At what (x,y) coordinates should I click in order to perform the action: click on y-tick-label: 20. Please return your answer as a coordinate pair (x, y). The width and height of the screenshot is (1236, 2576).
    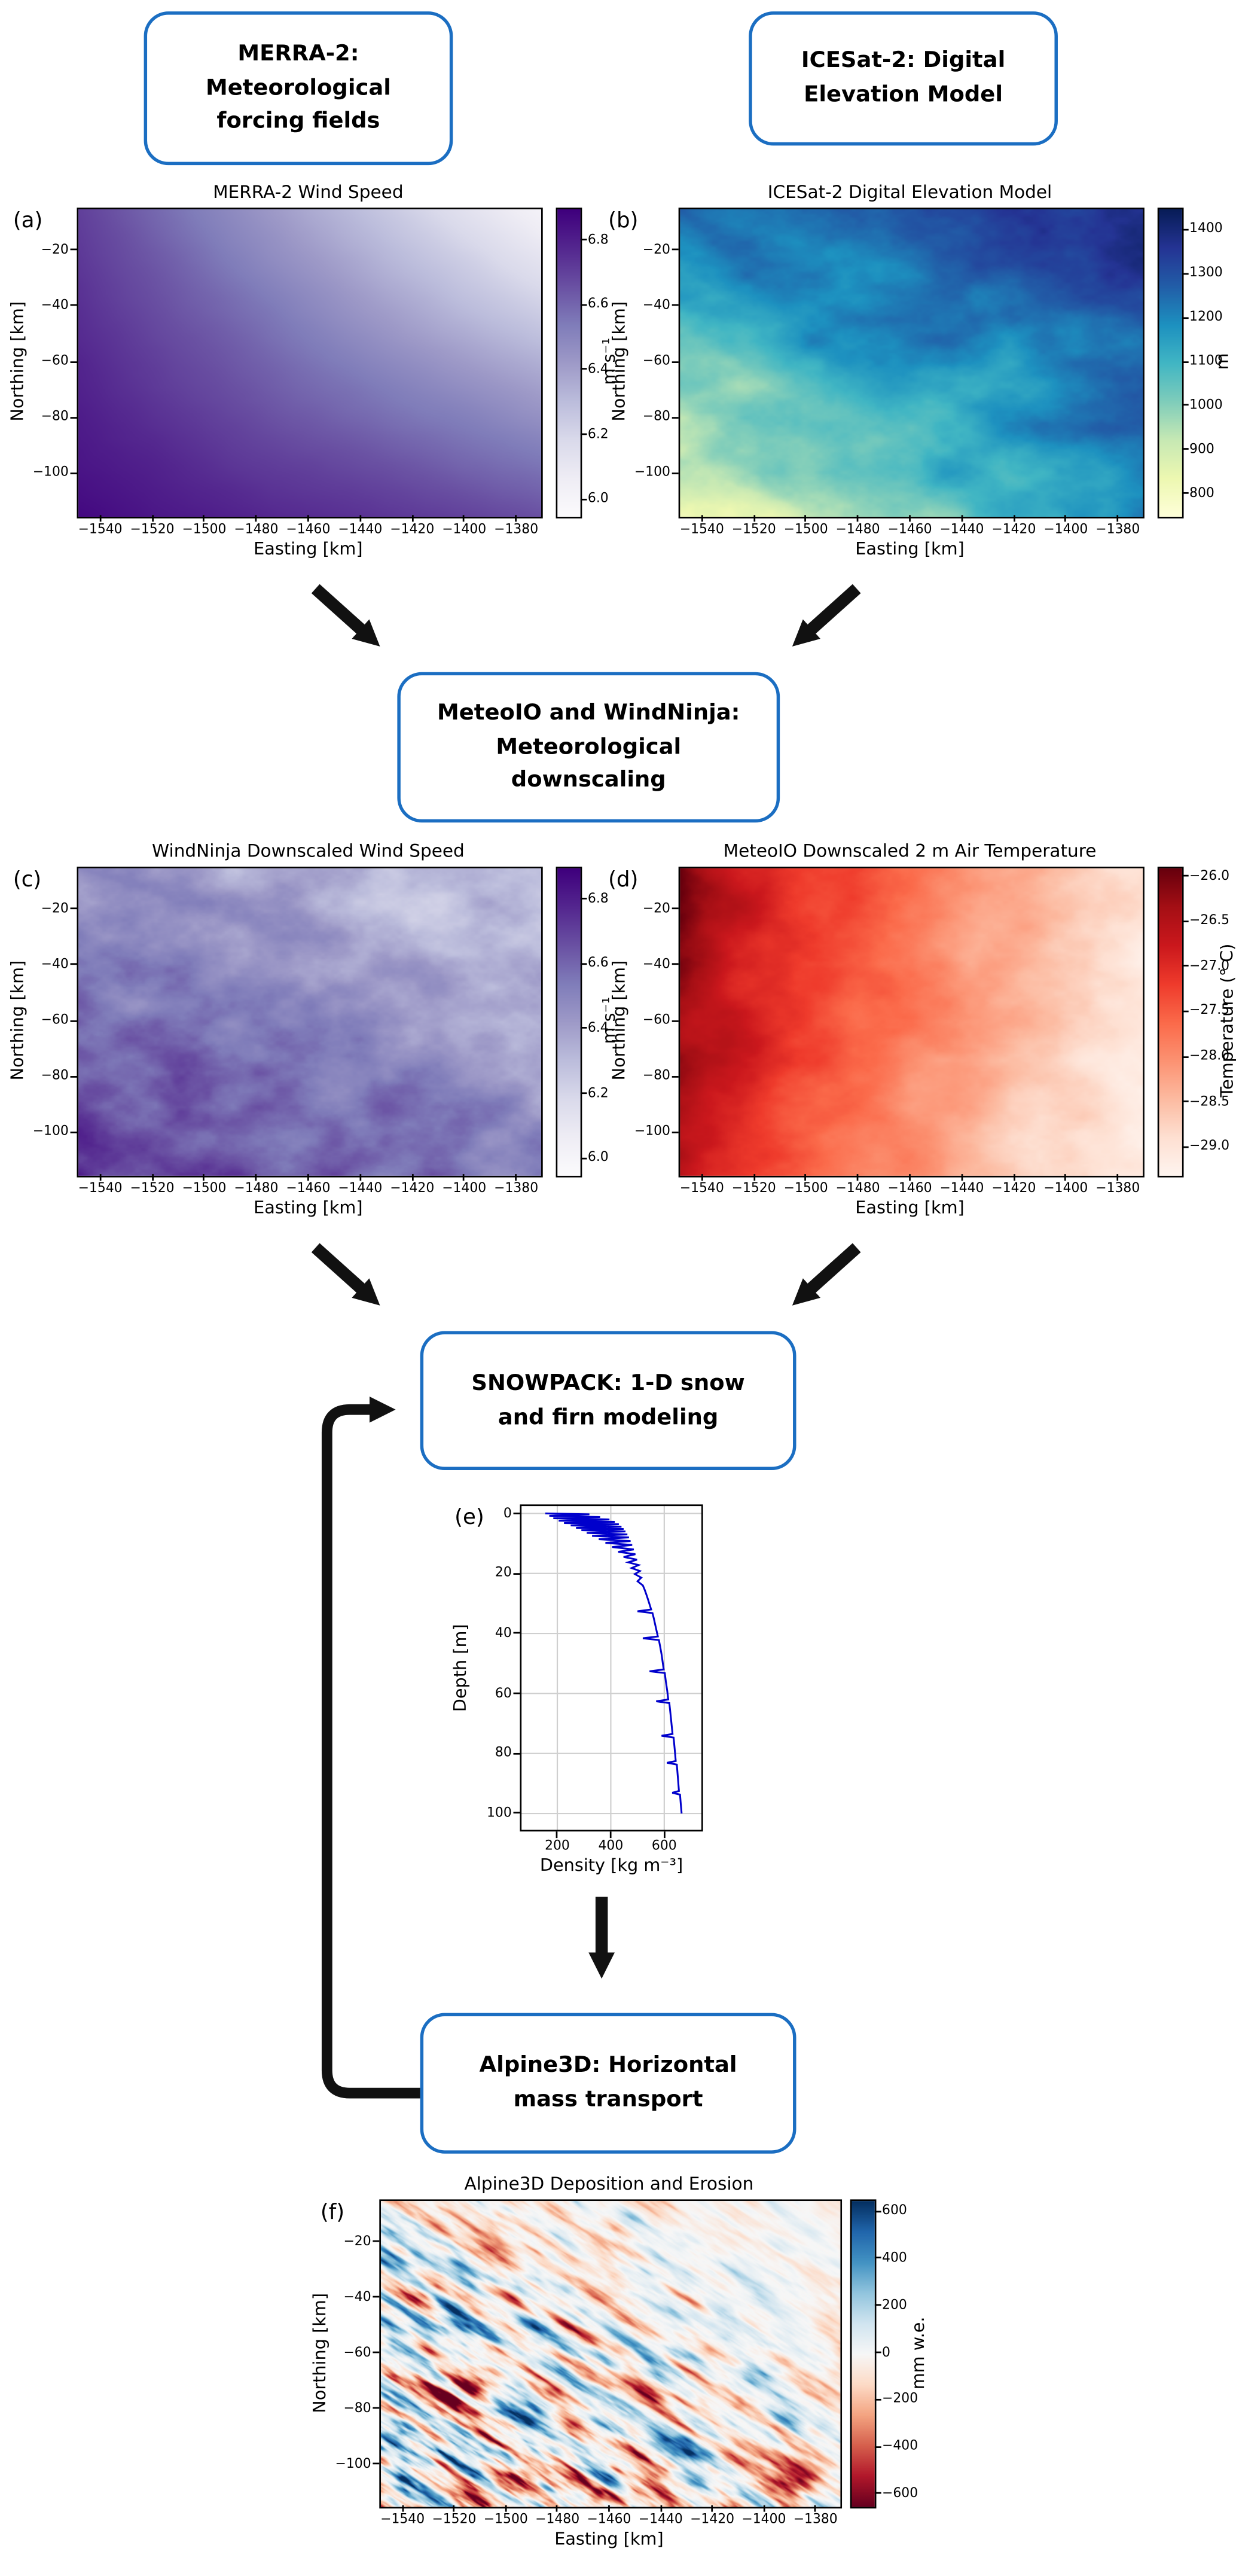
    Looking at the image, I should click on (503, 1572).